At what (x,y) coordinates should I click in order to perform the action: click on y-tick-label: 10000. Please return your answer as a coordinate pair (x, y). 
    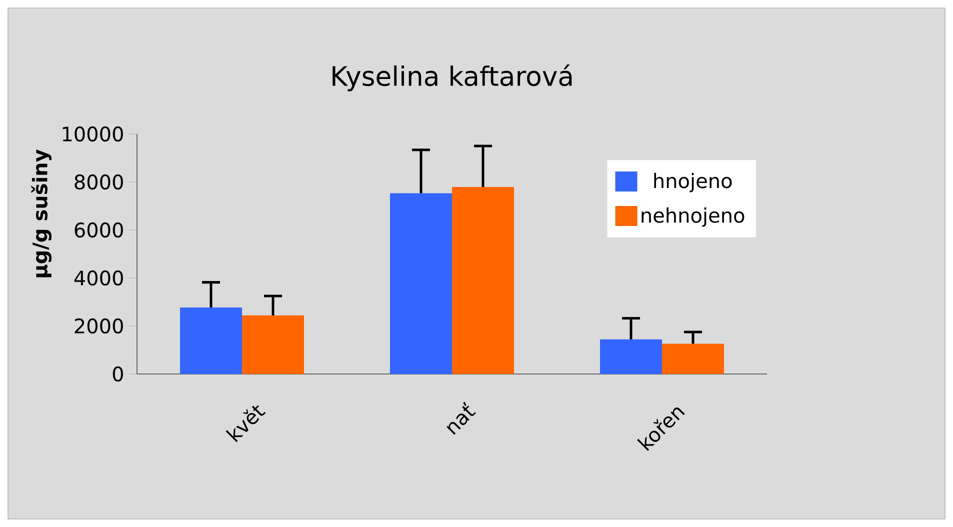
    Looking at the image, I should click on (92, 134).